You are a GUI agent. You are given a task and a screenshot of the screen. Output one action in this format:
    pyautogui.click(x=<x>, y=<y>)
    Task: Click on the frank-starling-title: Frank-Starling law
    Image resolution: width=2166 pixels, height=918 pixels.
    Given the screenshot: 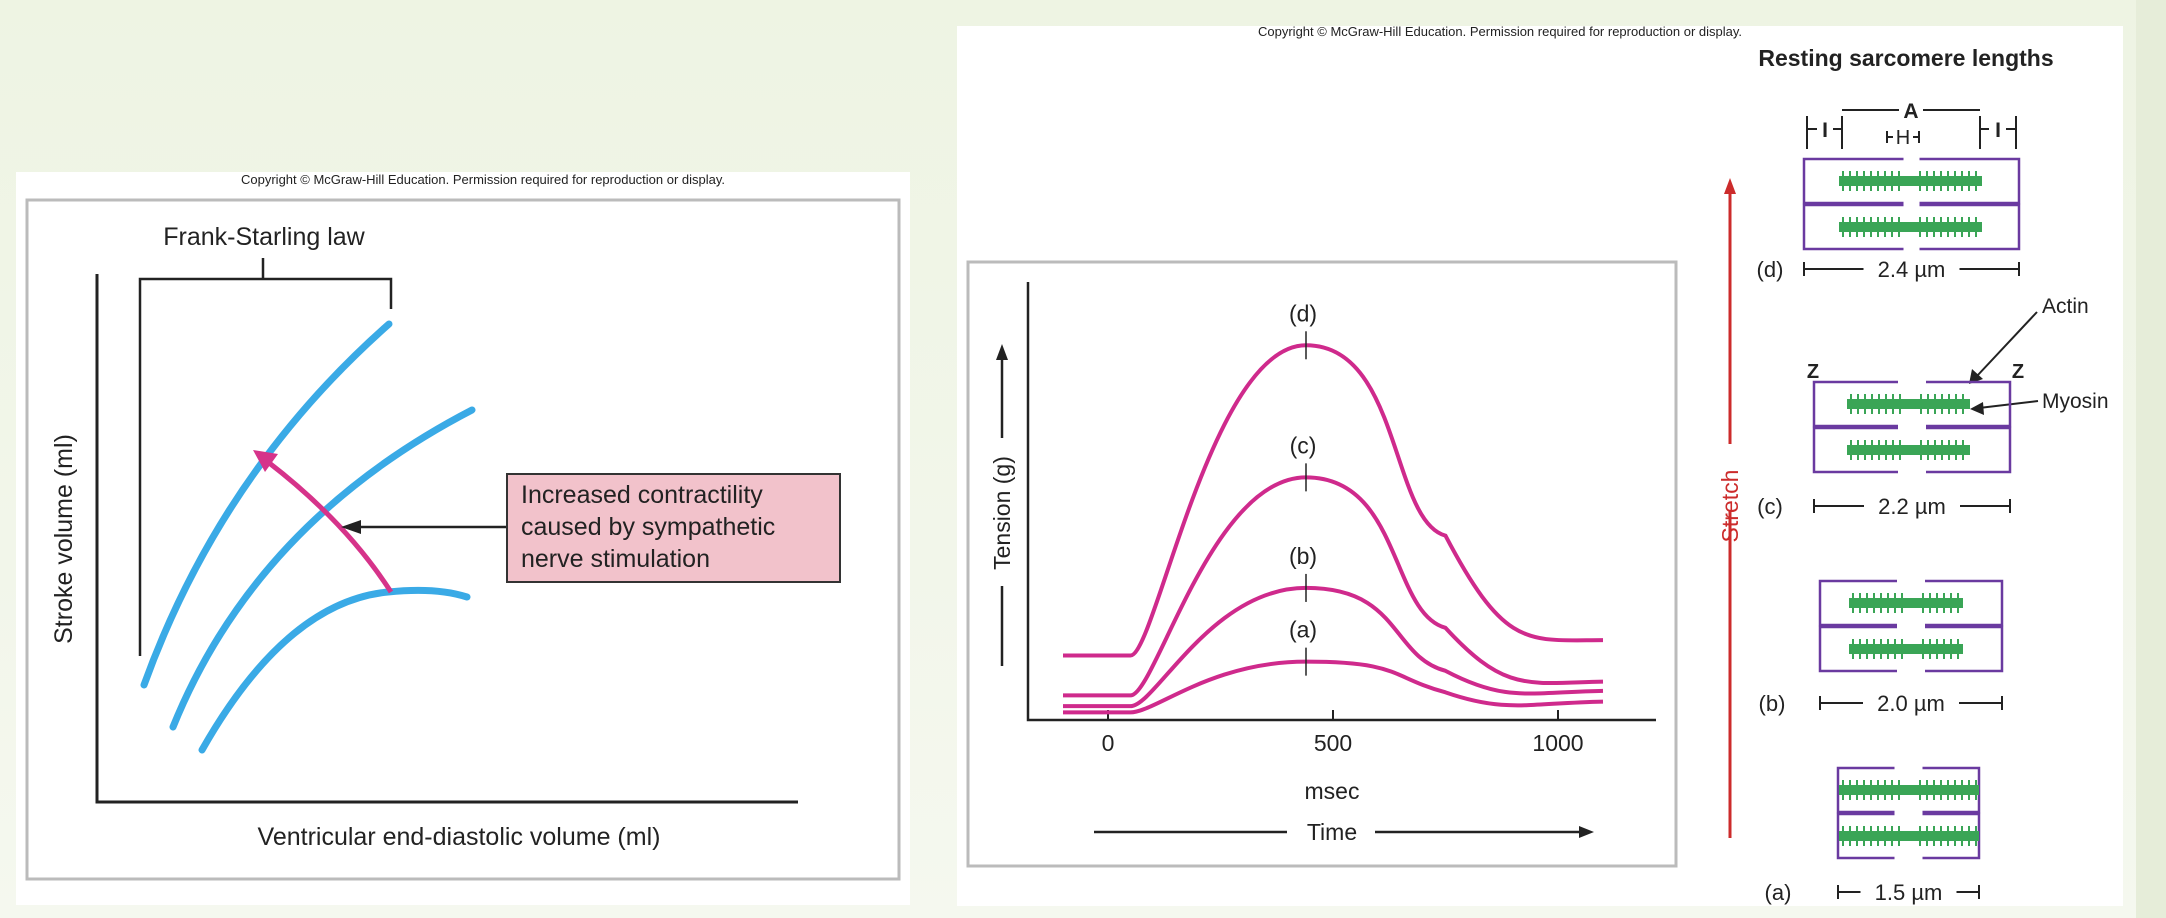 What is the action you would take?
    pyautogui.click(x=264, y=237)
    